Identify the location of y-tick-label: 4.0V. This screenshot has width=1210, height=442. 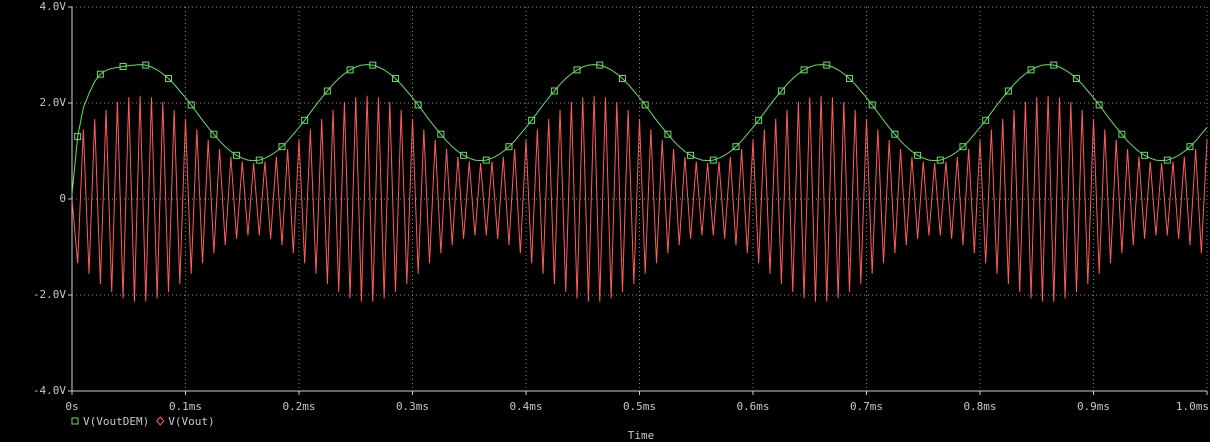
(53, 6).